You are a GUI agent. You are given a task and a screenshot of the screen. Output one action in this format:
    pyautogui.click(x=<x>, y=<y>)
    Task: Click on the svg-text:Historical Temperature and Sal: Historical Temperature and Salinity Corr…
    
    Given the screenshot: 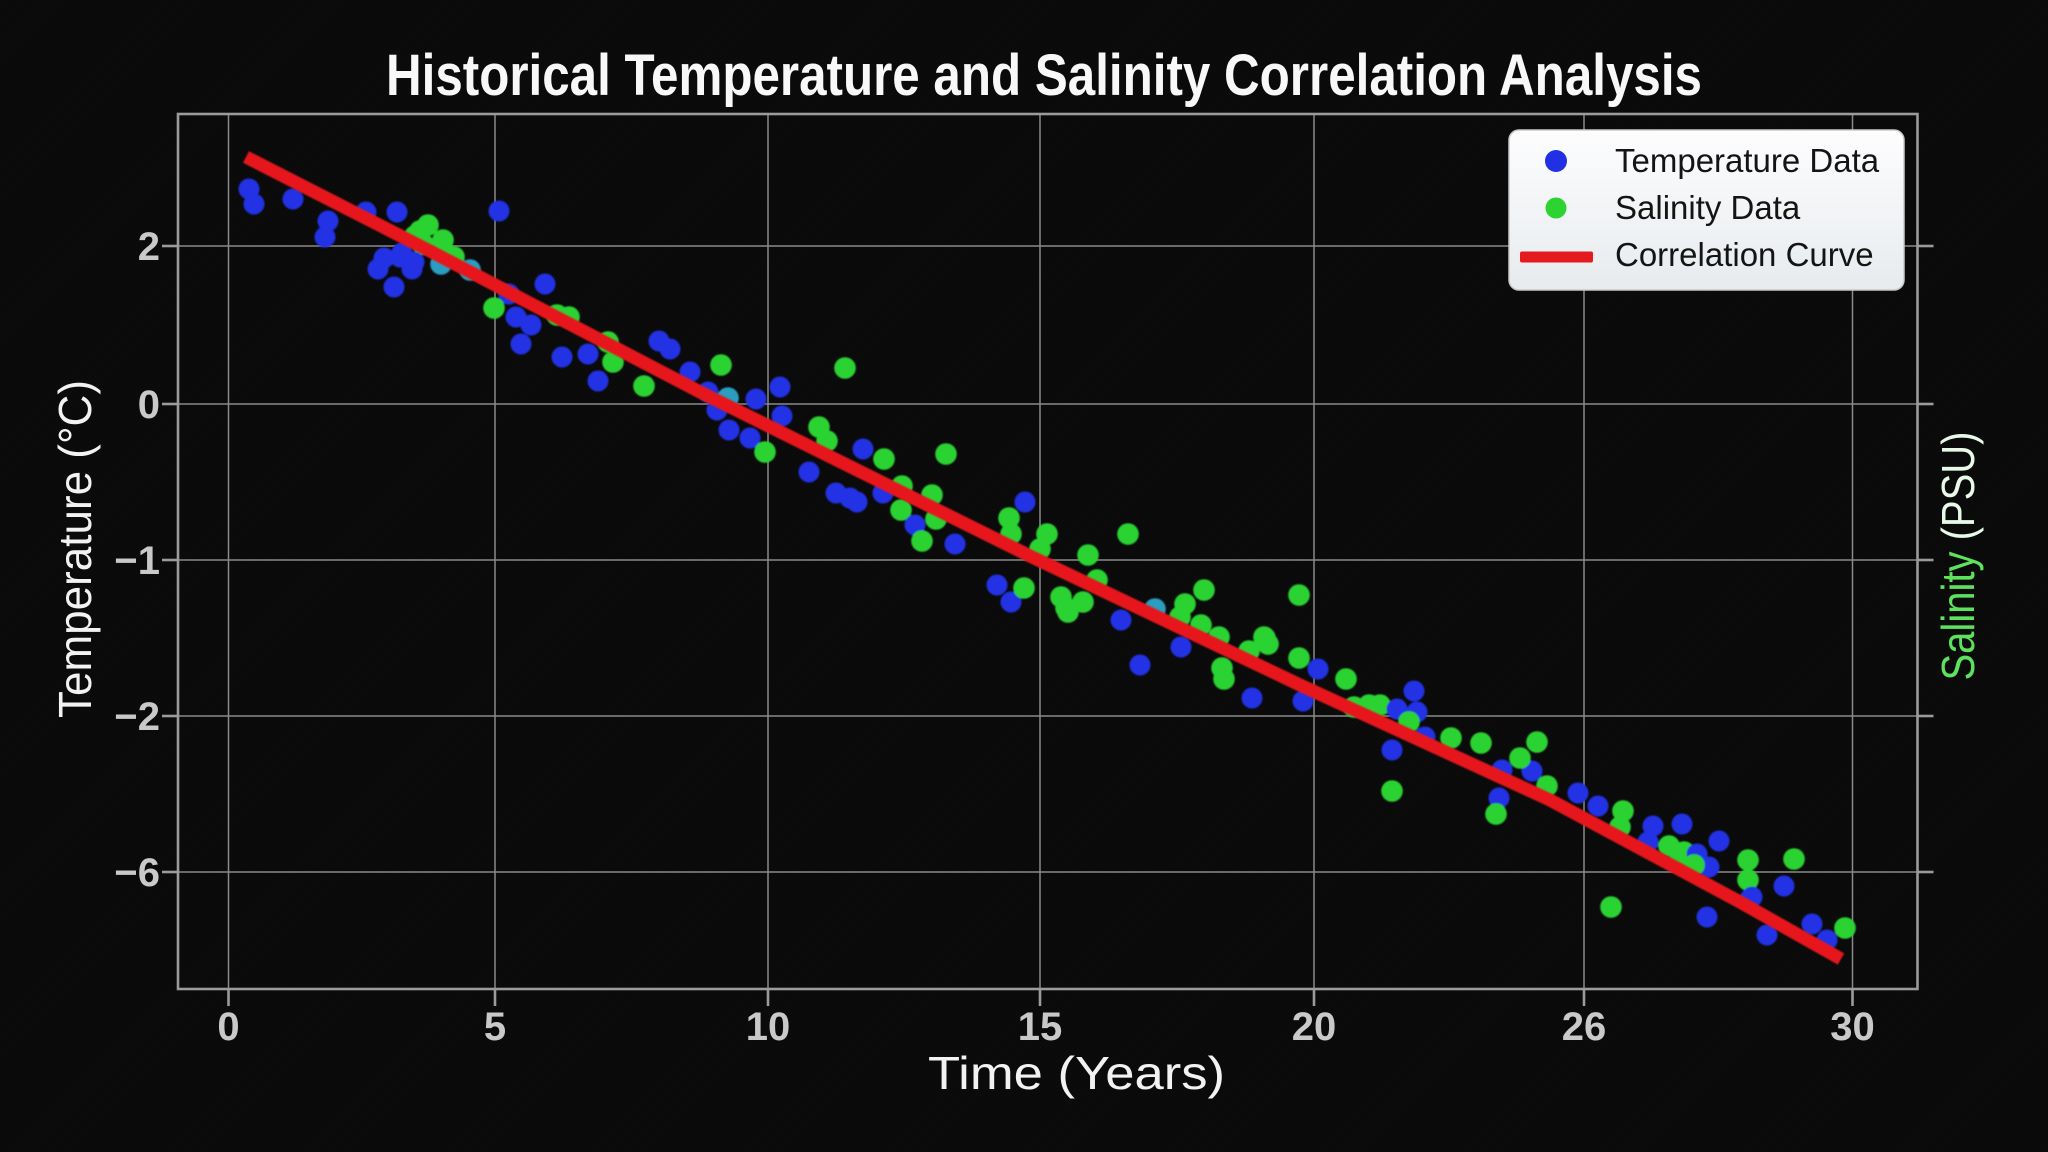 What is the action you would take?
    pyautogui.click(x=1044, y=75)
    